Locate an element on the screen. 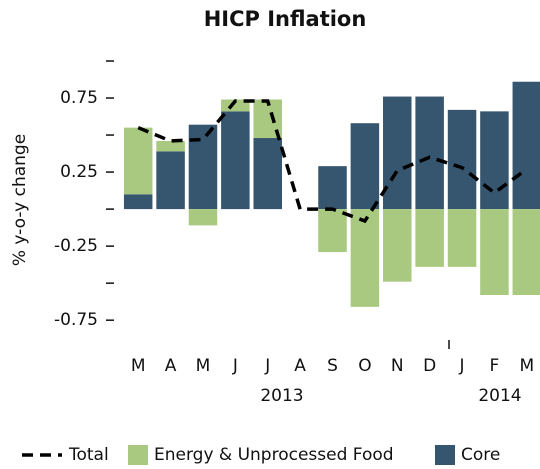  x-tick-label: F is located at coordinates (495, 366).